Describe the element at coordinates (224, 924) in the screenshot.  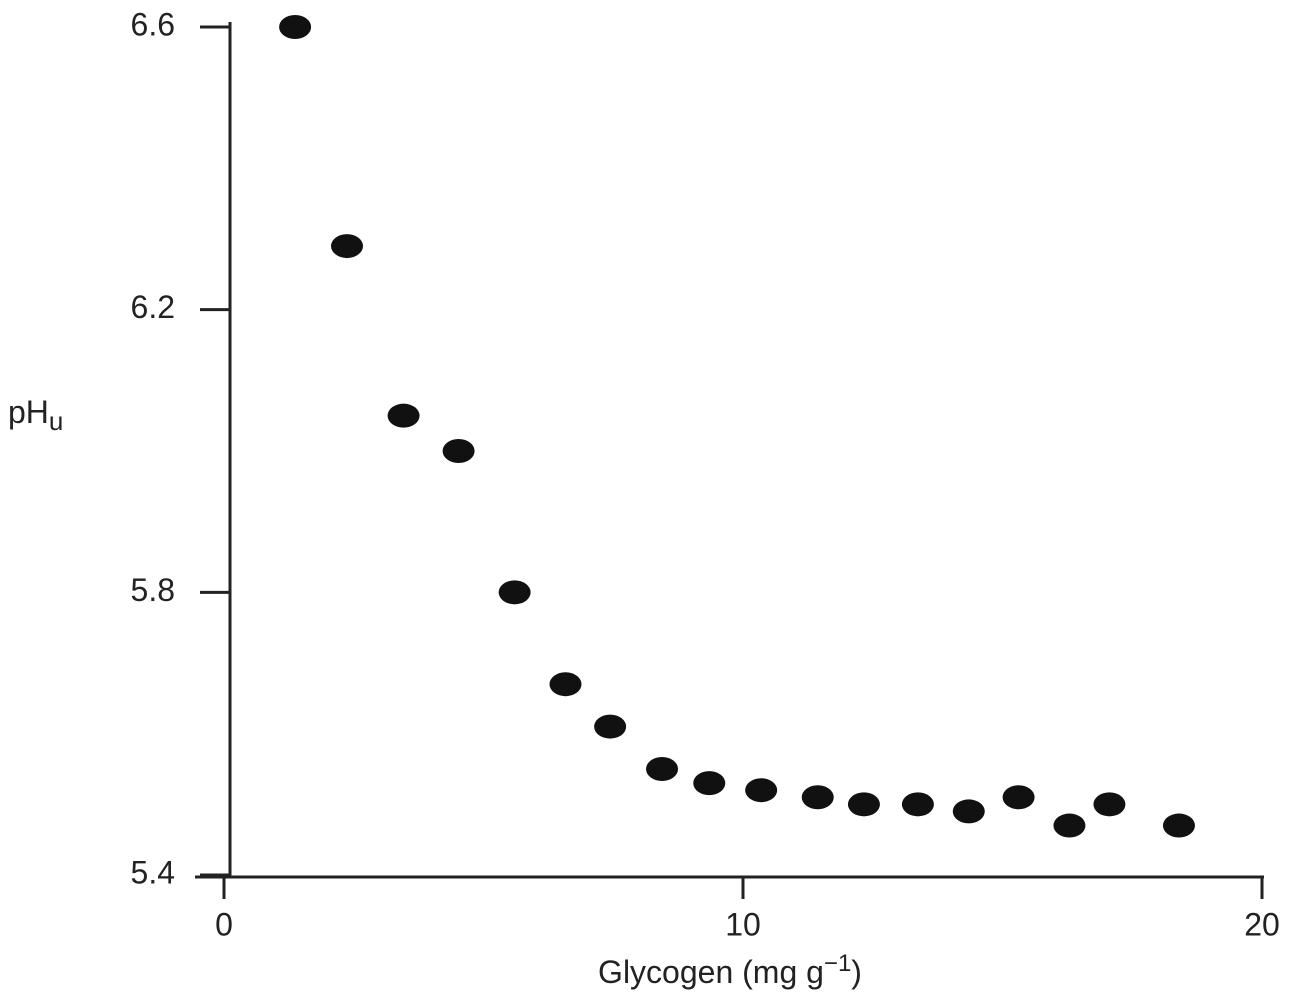
I see `x-tick-label: 0` at that location.